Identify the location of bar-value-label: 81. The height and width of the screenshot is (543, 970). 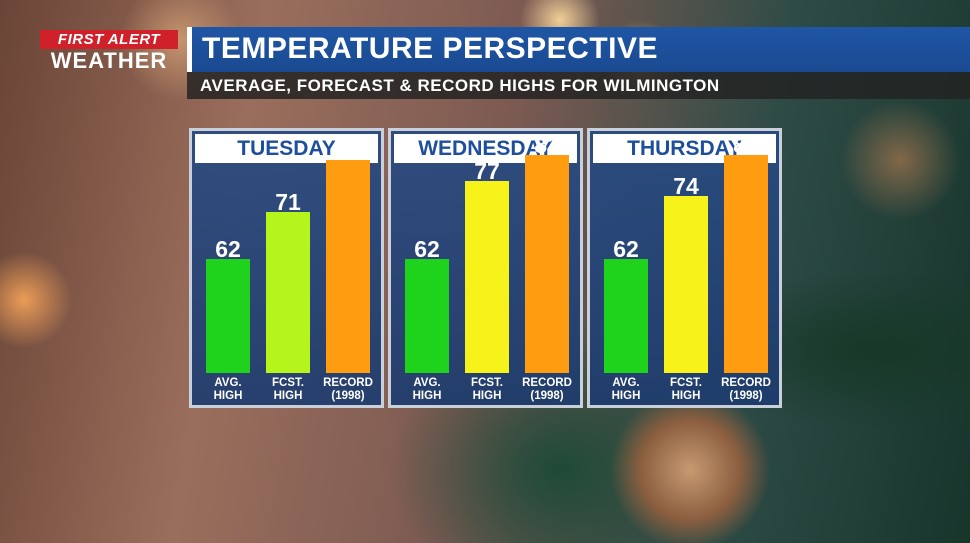
(348, 149).